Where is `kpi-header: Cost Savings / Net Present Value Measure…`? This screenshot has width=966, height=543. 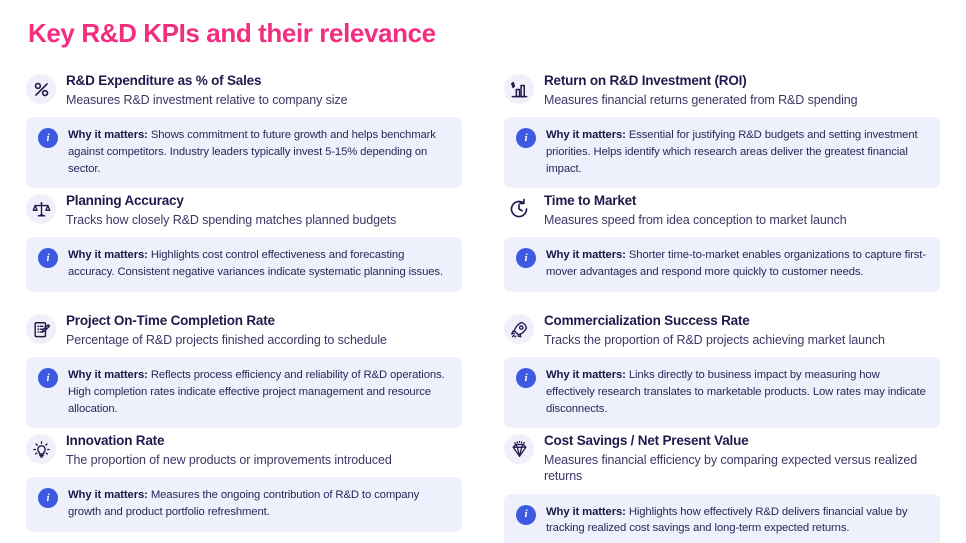 kpi-header: Cost Savings / Net Present Value Measure… is located at coordinates (722, 458).